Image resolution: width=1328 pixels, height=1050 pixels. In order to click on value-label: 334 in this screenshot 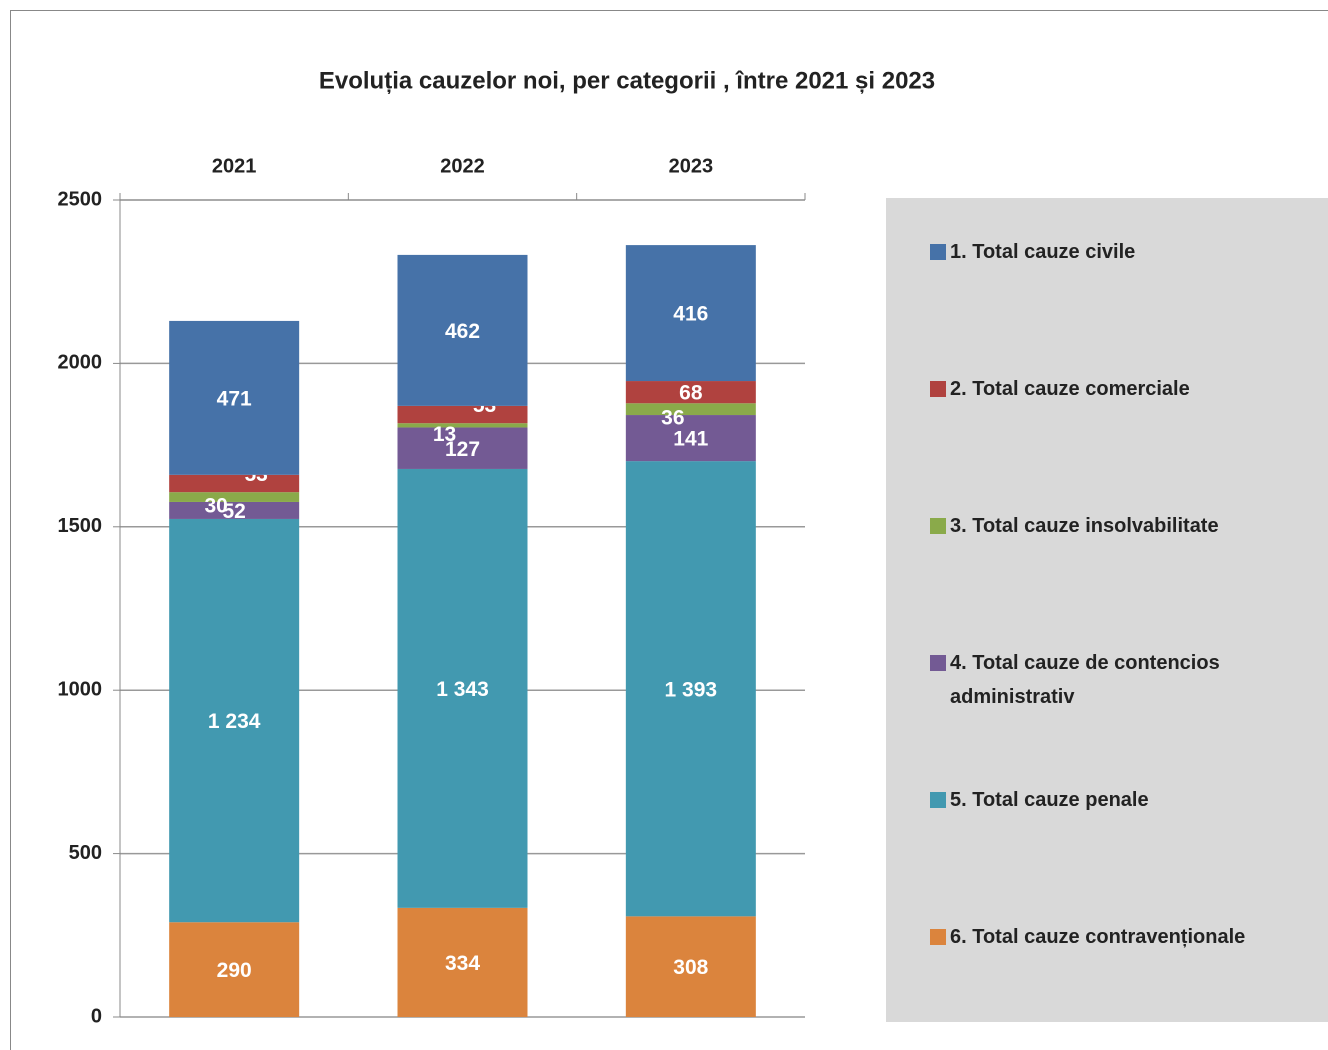, I will do `click(462, 963)`.